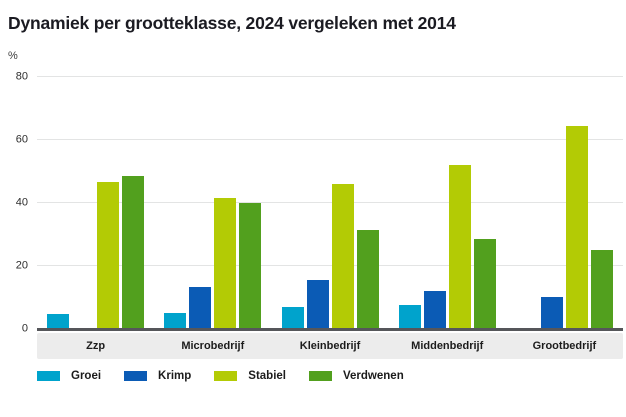 This screenshot has width=626, height=417. Describe the element at coordinates (576, 227) in the screenshot. I see `bar-stabiel-grootbedrijf` at that location.